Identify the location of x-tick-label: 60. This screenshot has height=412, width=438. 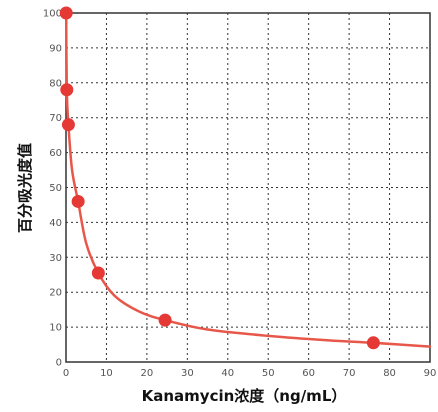
(308, 373).